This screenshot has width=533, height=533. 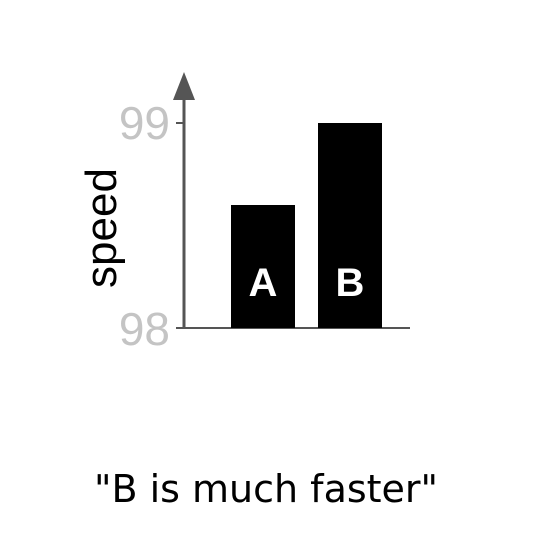 I want to click on y-tick-label-98: 98, so click(x=144, y=329).